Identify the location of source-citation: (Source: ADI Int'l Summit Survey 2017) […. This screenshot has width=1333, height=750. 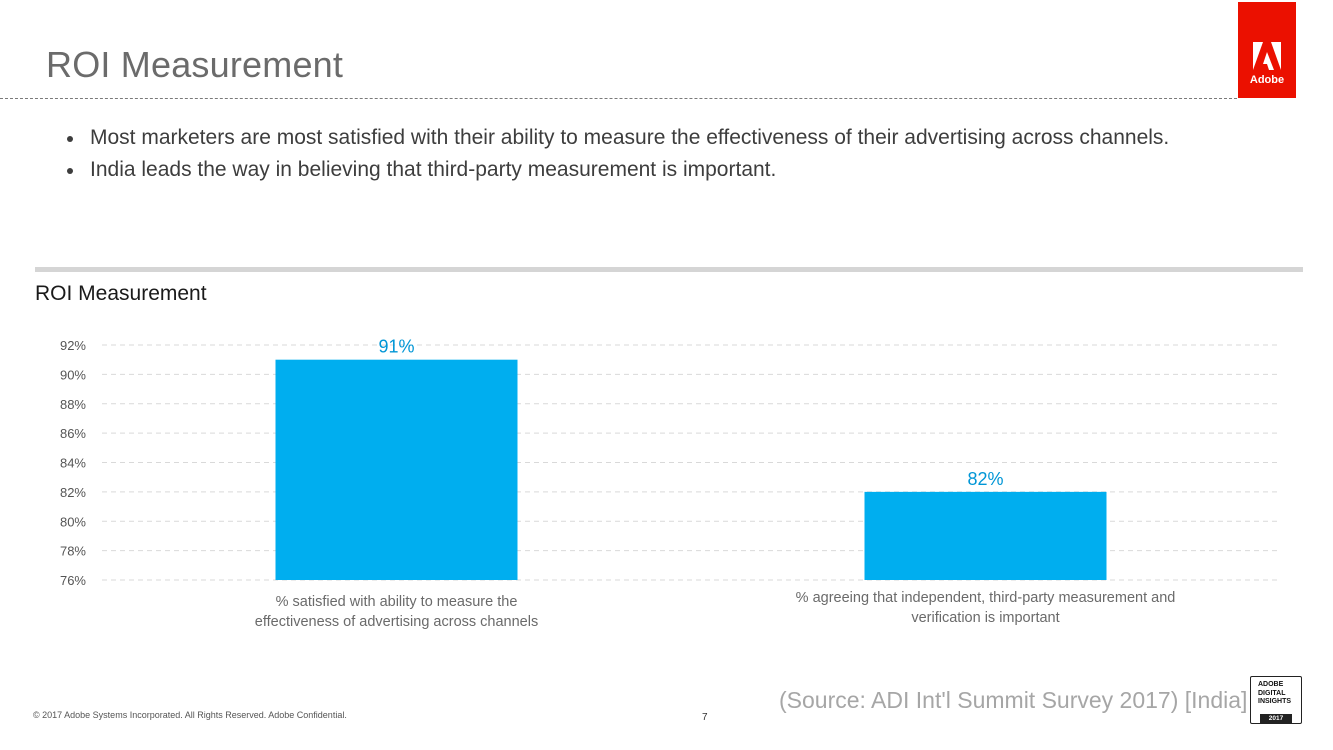
(1013, 700).